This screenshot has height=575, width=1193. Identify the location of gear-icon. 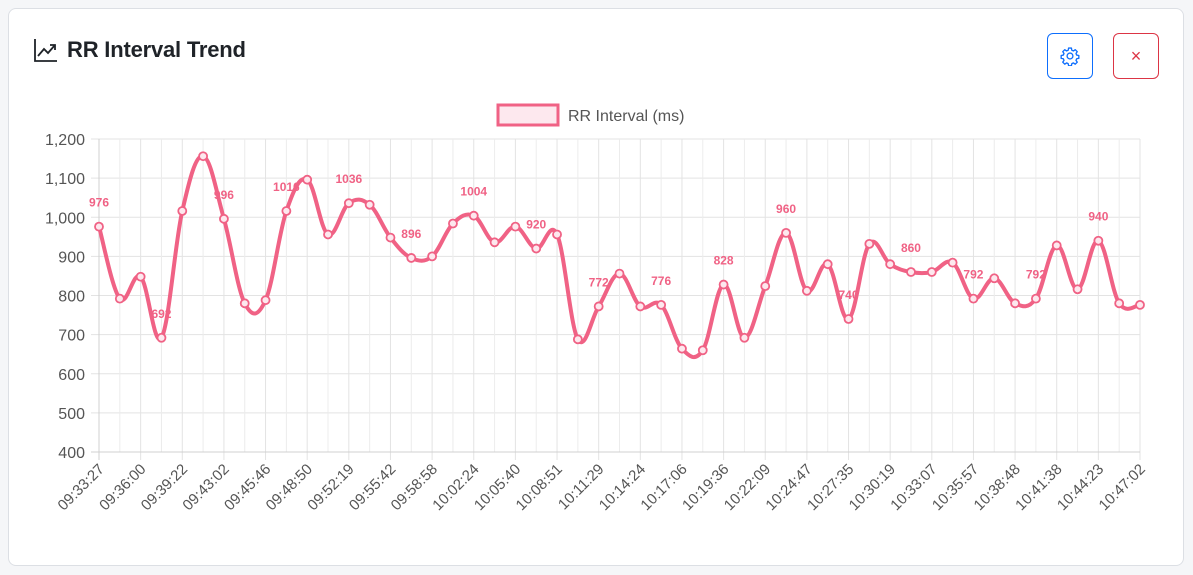
(1070, 56).